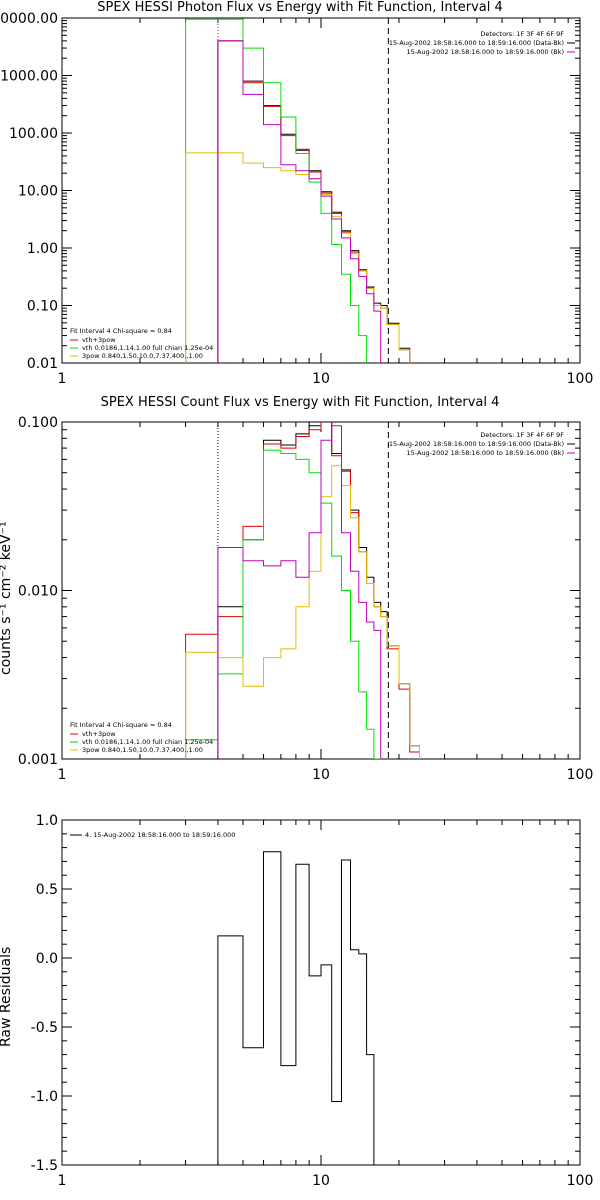  Describe the element at coordinates (42, 249) in the screenshot. I see `y-tick-label: 1.00` at that location.